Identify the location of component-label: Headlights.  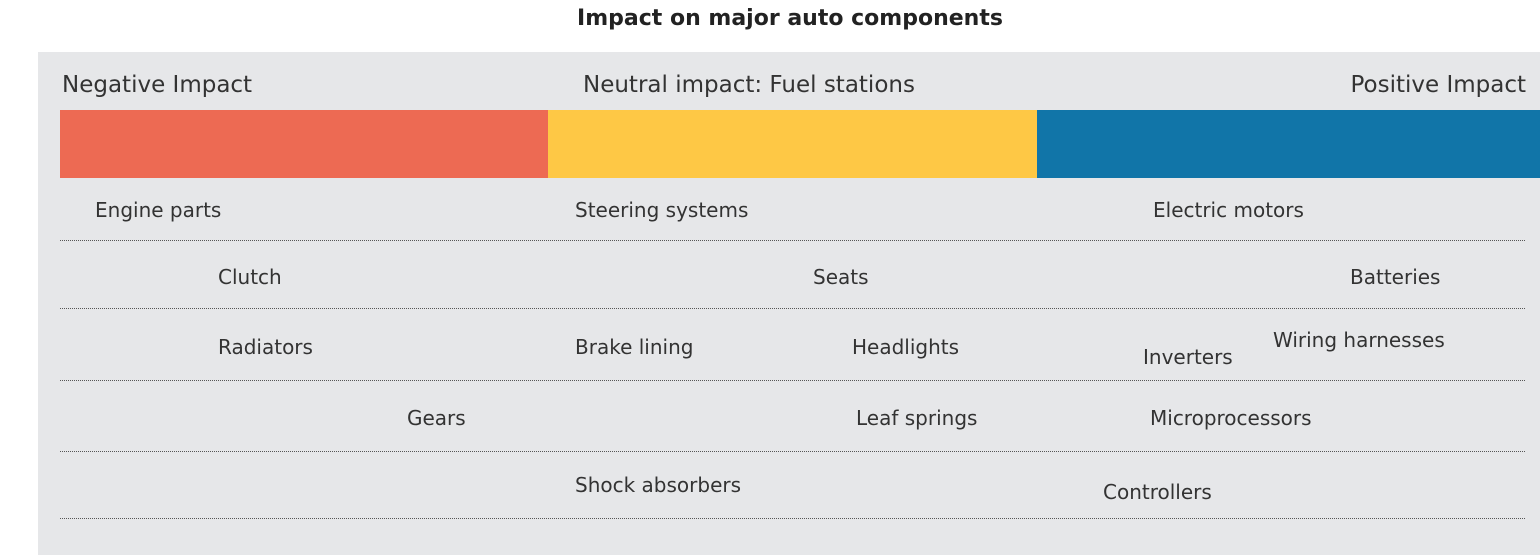
(906, 347).